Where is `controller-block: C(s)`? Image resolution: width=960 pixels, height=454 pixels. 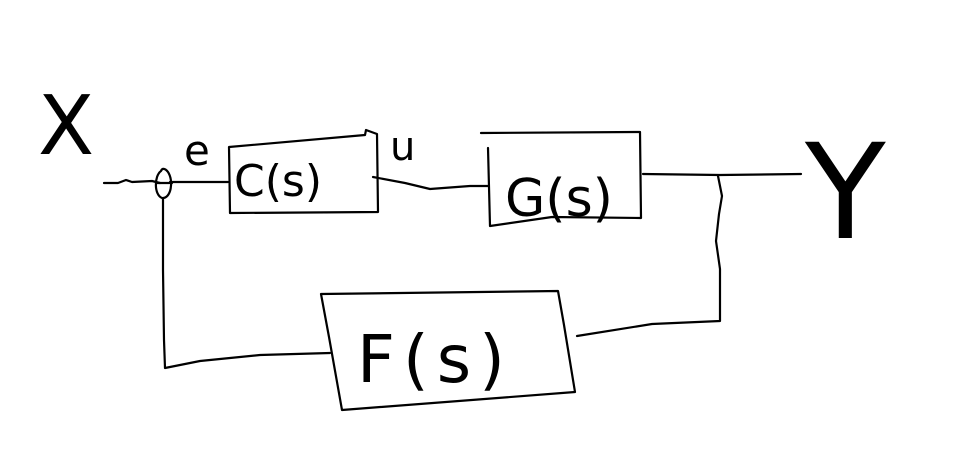 controller-block: C(s) is located at coordinates (303, 171).